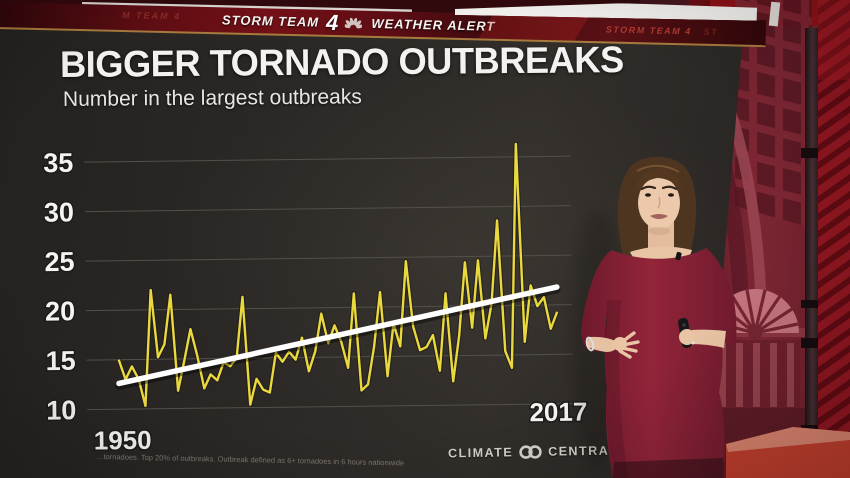 Image resolution: width=850 pixels, height=478 pixels. I want to click on left-forearm, so click(602, 344).